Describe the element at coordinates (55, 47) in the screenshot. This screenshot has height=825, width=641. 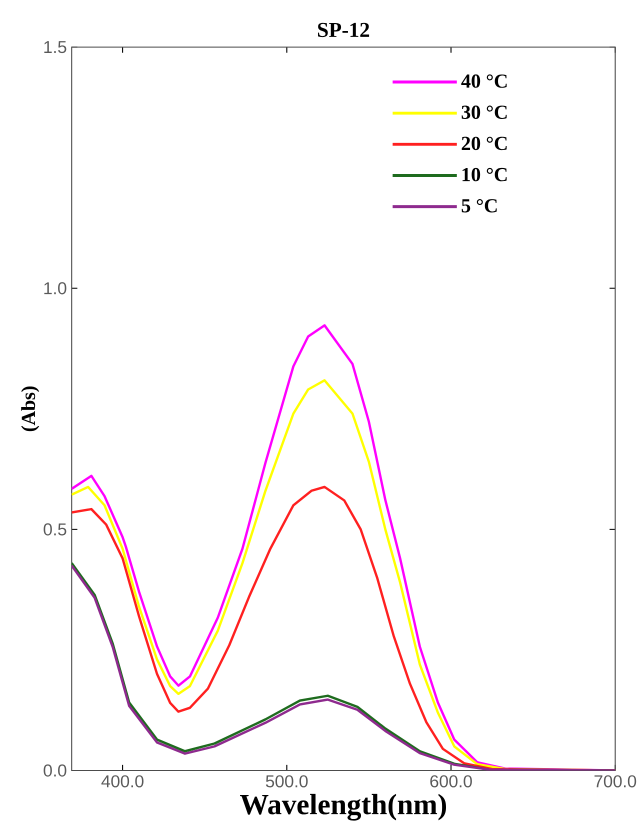
I see `y-tick-label: 1.5` at that location.